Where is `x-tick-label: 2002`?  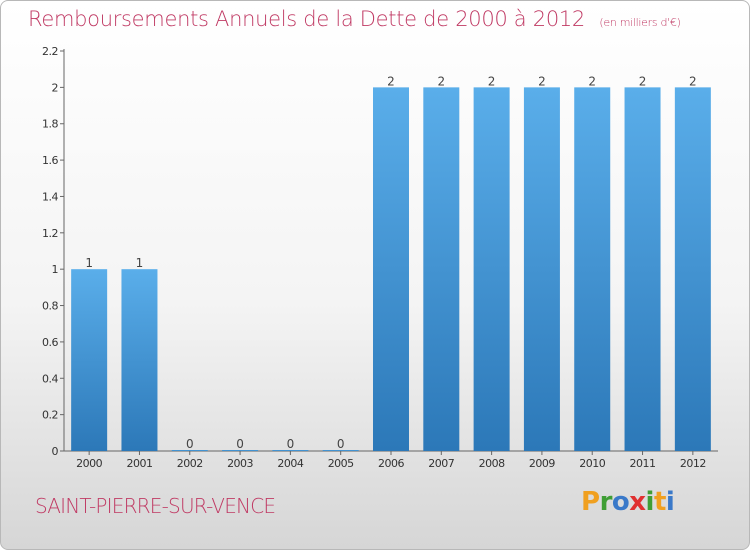 x-tick-label: 2002 is located at coordinates (190, 463).